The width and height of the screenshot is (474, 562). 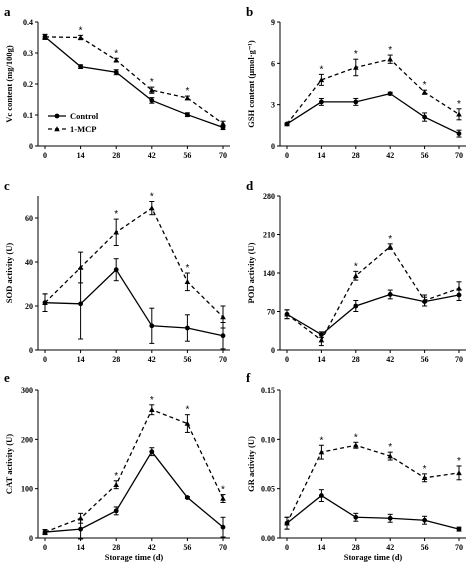 What do you see at coordinates (73, 122) in the screenshot?
I see `legend: Control 1-MCP` at bounding box center [73, 122].